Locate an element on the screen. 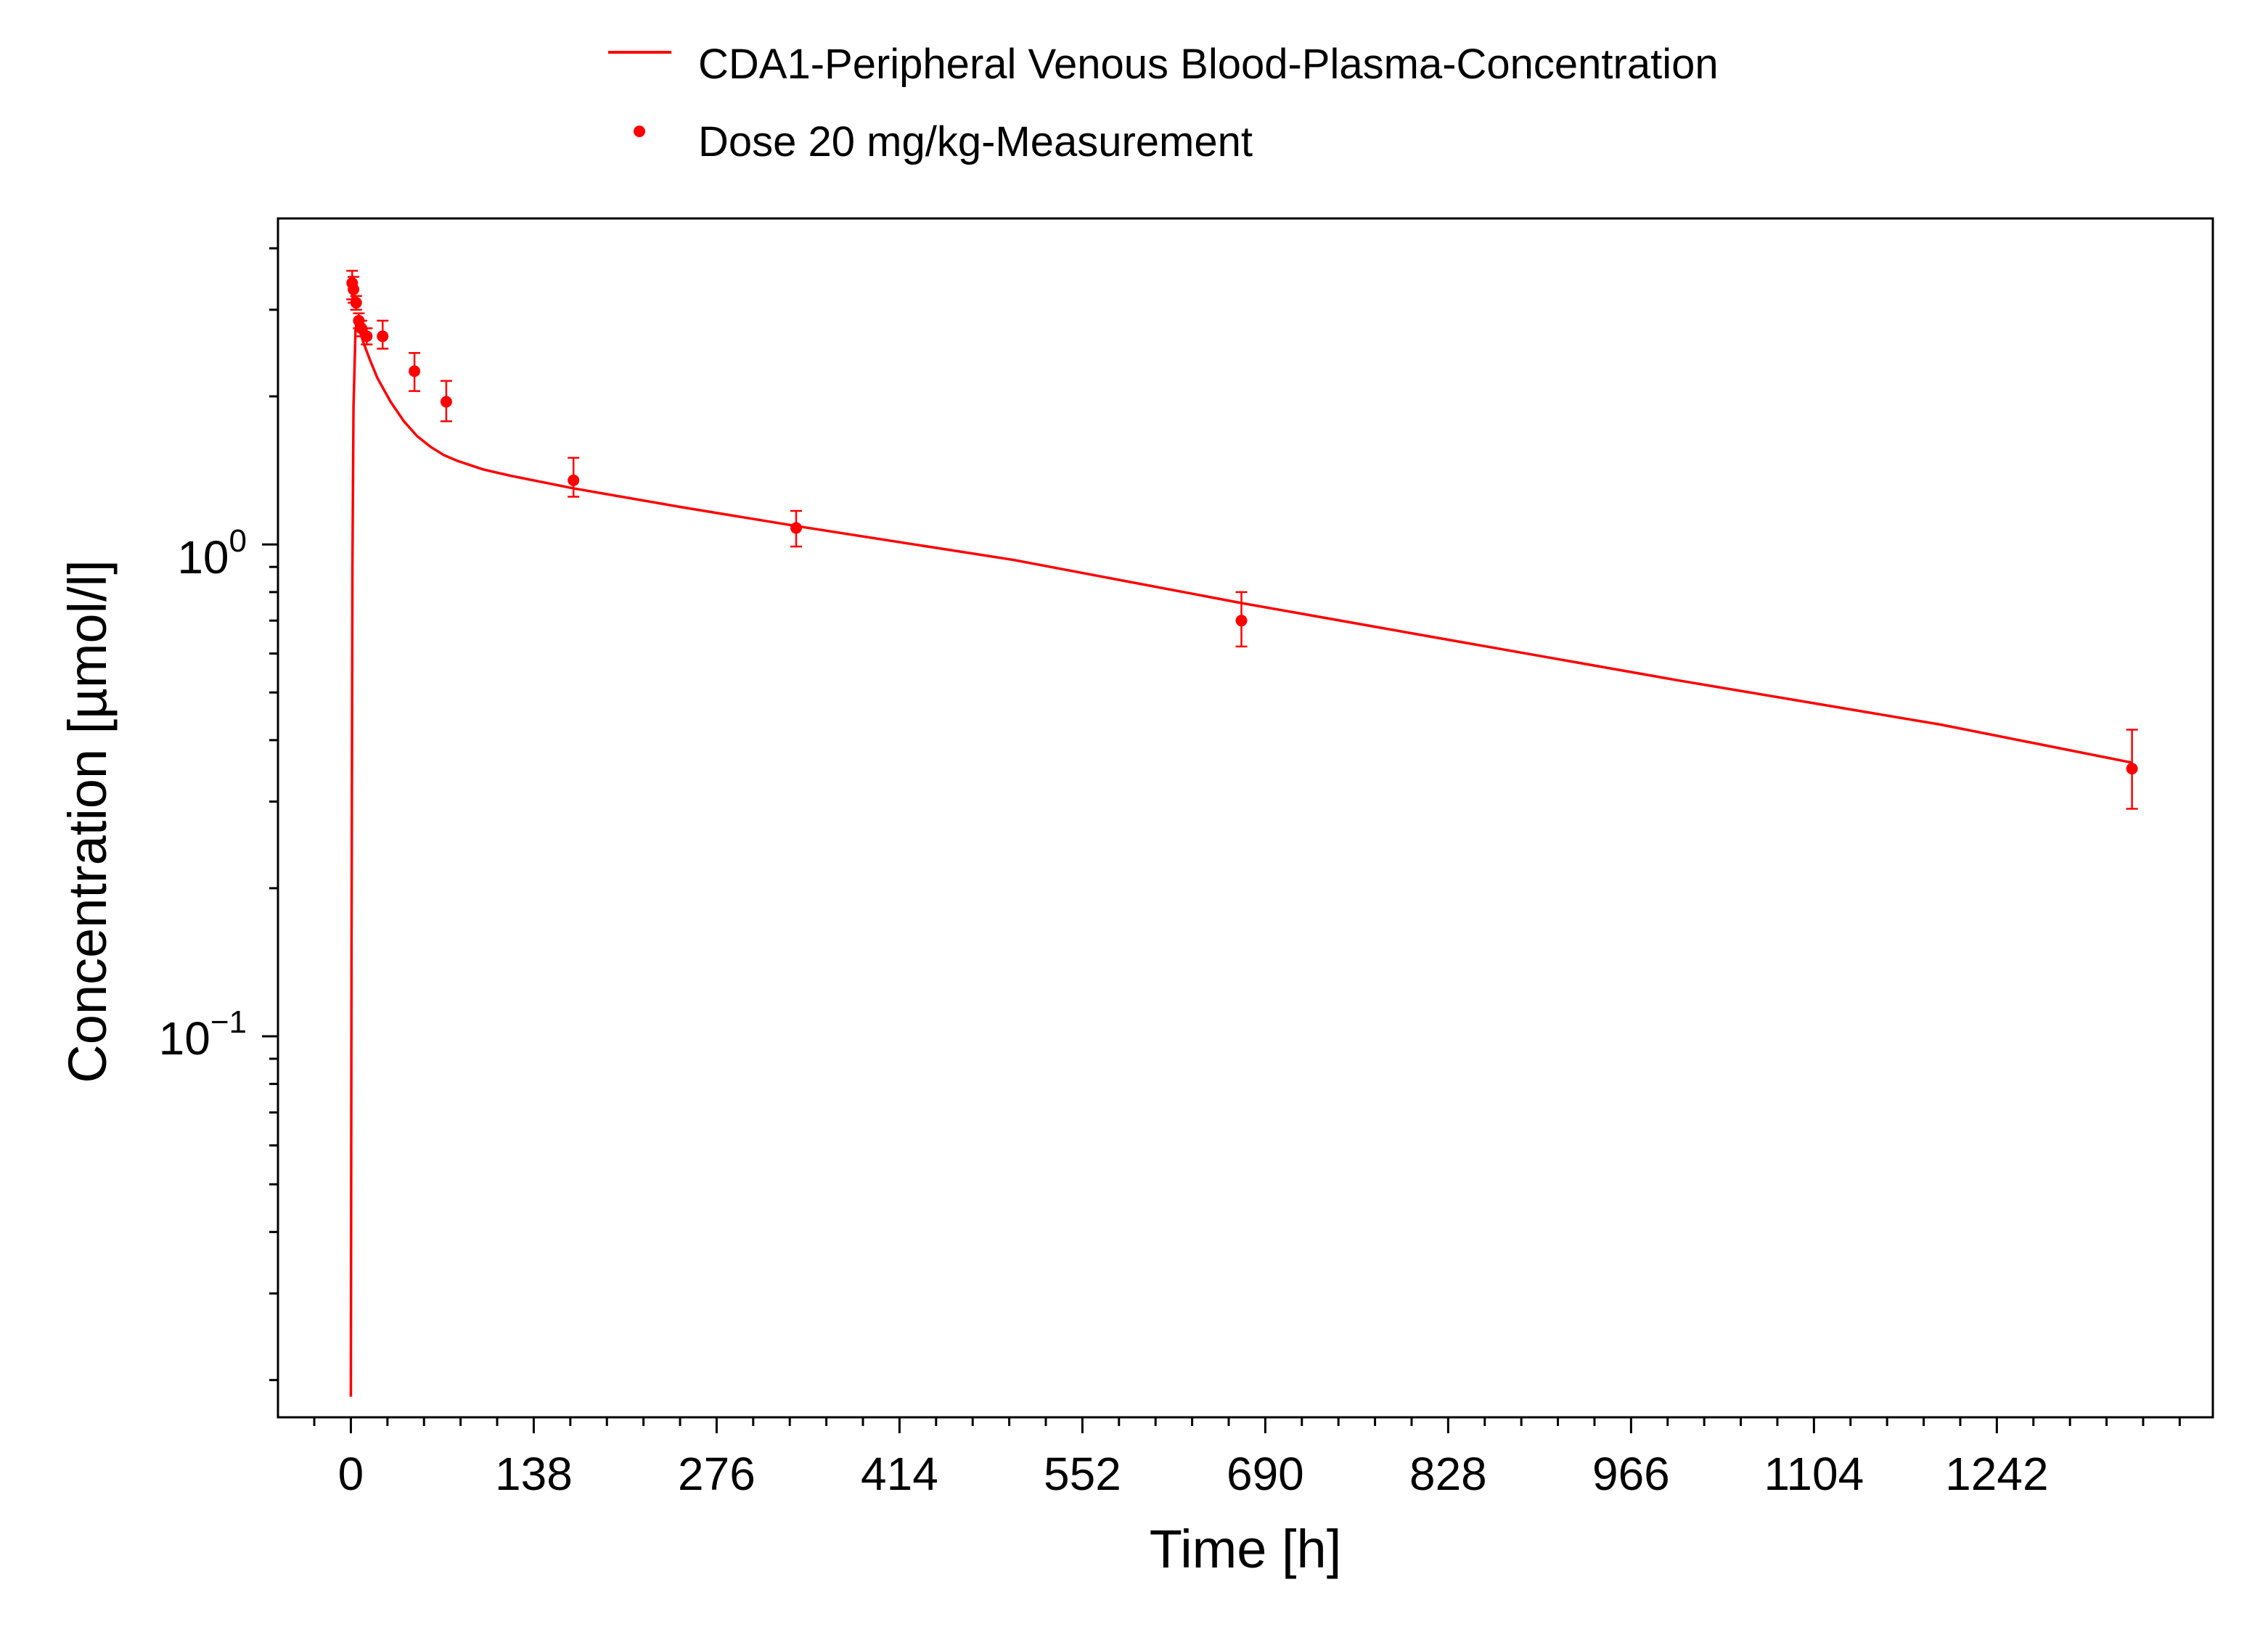 The image size is (2268, 1635). x-axis: 0 138 276 414 552 690 828 966 1104 1242 is located at coordinates (1247, 1458).